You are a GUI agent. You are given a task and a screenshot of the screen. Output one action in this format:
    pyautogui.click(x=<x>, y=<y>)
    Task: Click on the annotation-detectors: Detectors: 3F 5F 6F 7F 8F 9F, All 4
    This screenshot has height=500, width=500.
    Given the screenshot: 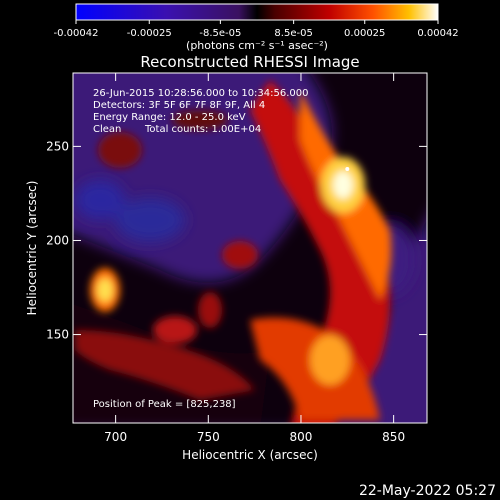 What is the action you would take?
    pyautogui.click(x=179, y=105)
    